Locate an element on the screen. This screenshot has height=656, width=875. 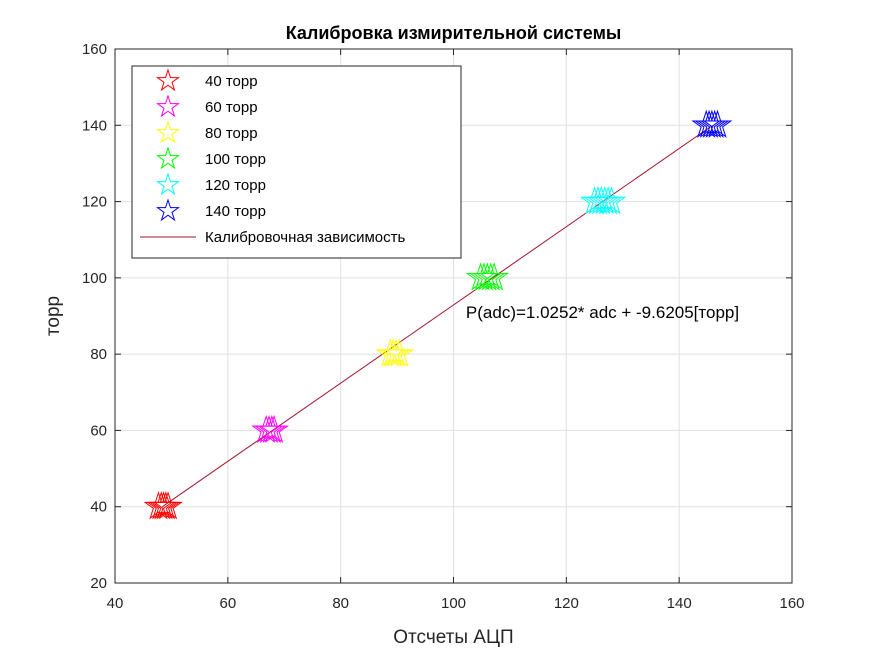
y-tick-label: 60 is located at coordinates (98, 430).